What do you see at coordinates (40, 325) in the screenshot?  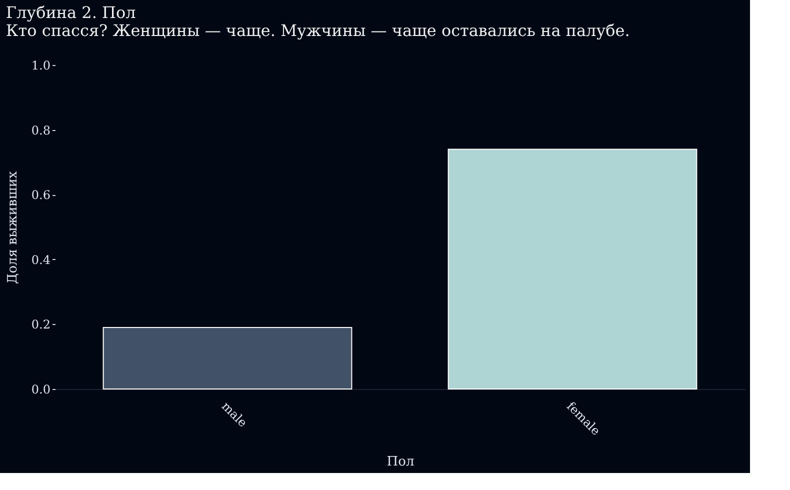 I see `y-tick-label: 0.2` at bounding box center [40, 325].